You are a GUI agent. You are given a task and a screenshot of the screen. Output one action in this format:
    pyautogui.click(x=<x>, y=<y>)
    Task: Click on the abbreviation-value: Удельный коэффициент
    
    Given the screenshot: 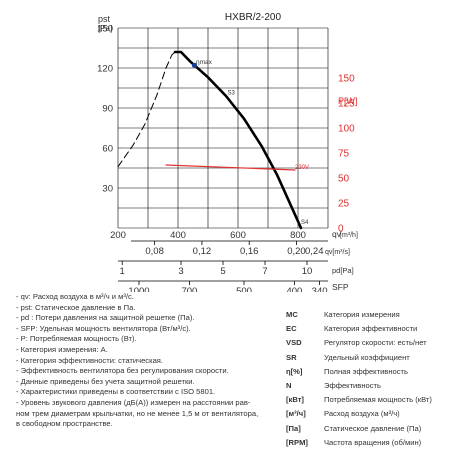 What is the action you would take?
    pyautogui.click(x=367, y=357)
    